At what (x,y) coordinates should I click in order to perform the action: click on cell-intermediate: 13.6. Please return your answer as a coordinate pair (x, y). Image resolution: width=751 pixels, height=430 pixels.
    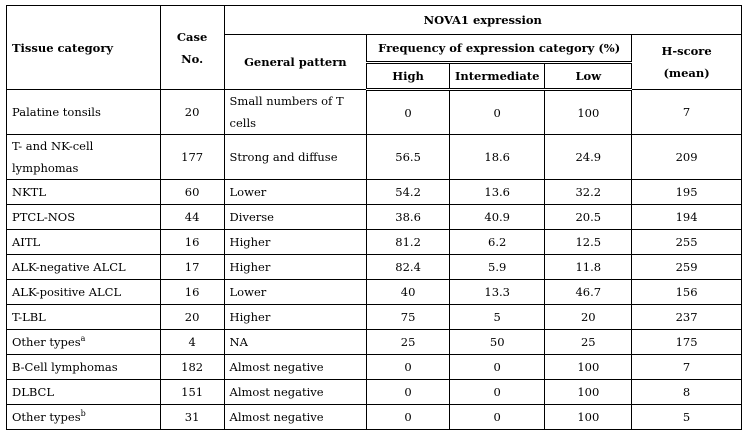
    Looking at the image, I should click on (497, 192).